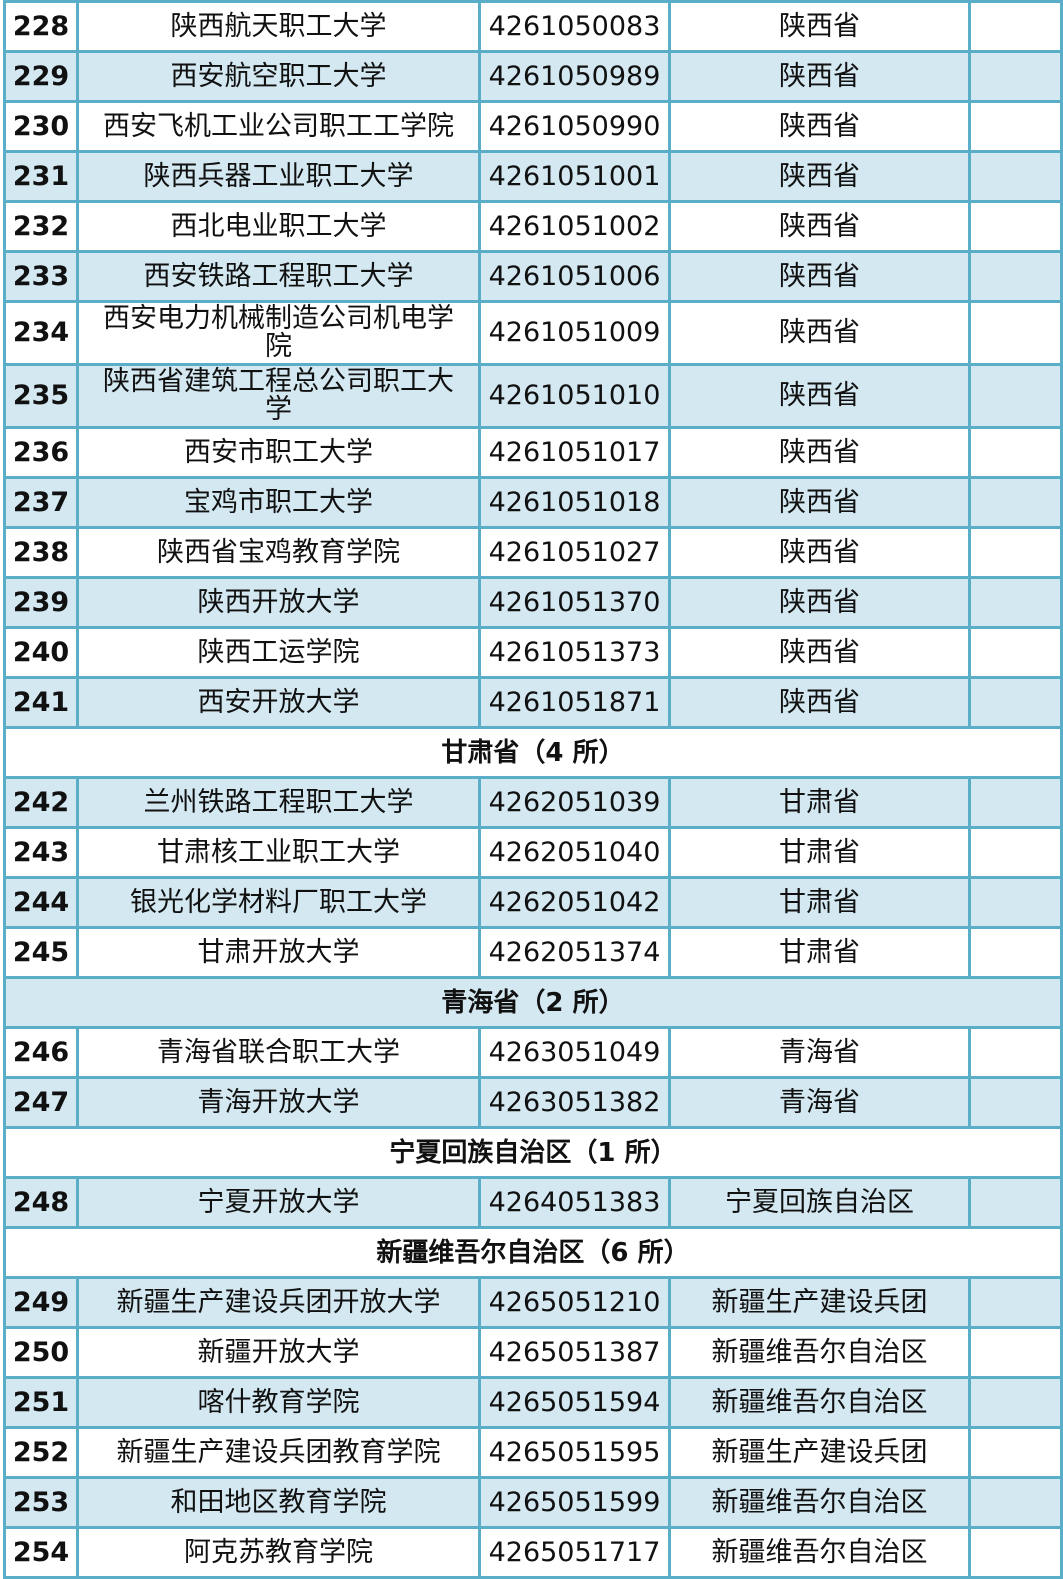  Describe the element at coordinates (278, 1352) in the screenshot. I see `institution-name: 新疆开放大学` at that location.